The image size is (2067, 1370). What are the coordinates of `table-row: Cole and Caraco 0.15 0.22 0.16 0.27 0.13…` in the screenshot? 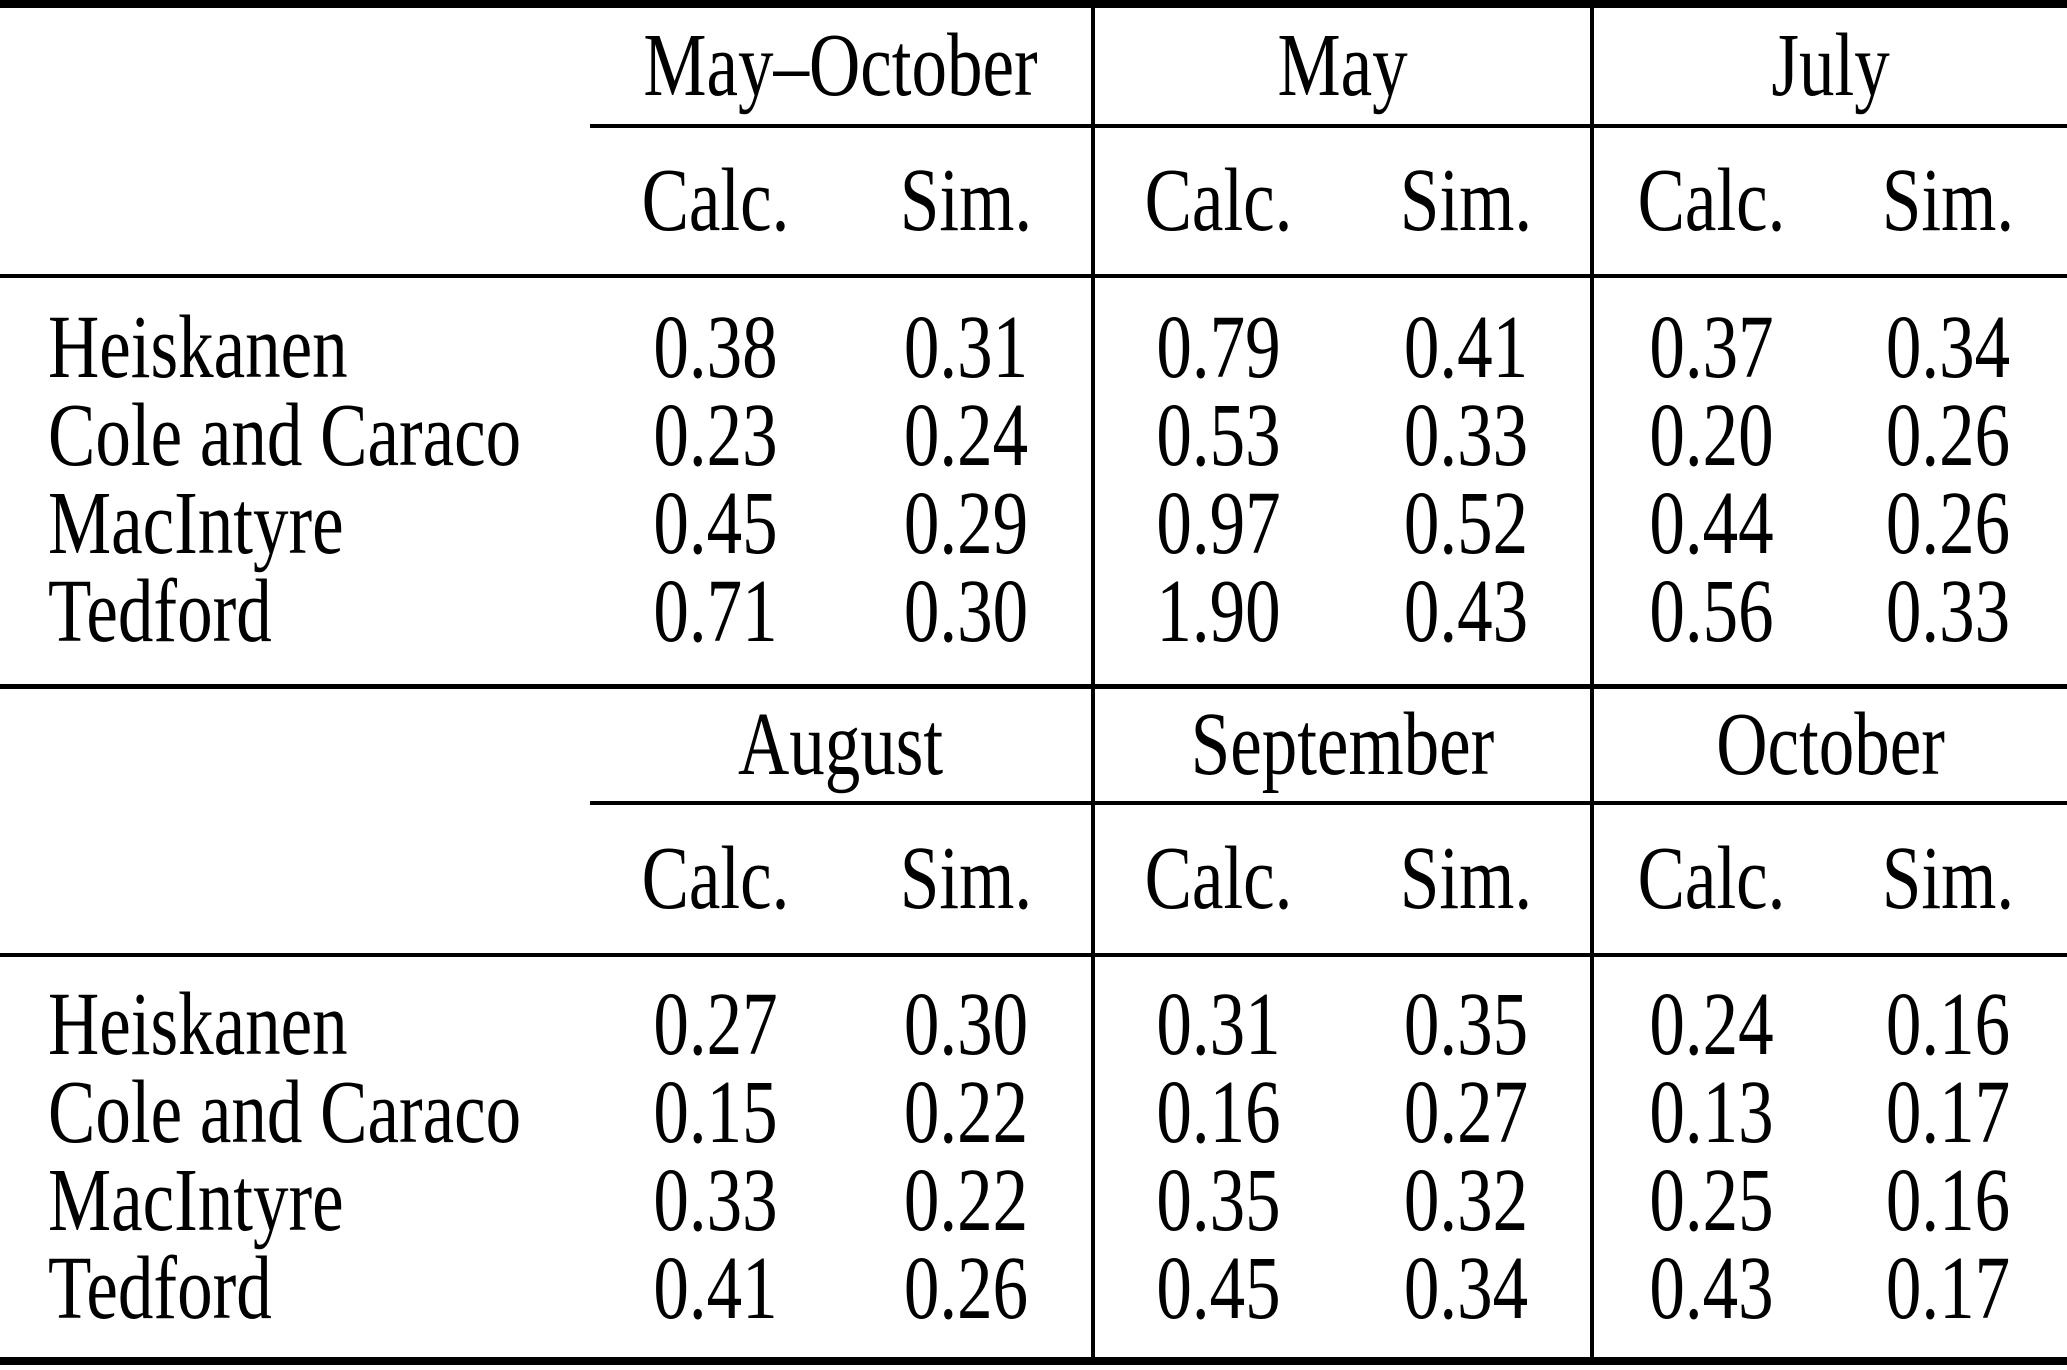 It's located at (1033, 1112).